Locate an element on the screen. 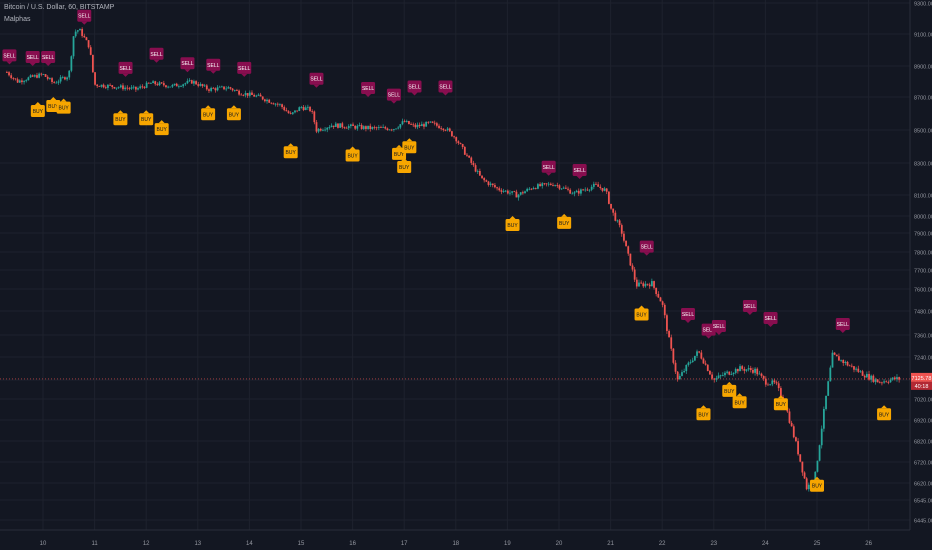  time-tick-label: 25 is located at coordinates (817, 544).